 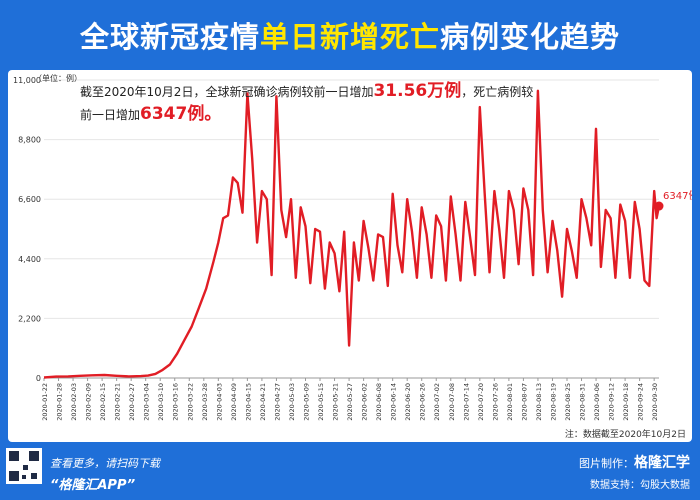 I want to click on footer-bar, so click(x=350, y=471).